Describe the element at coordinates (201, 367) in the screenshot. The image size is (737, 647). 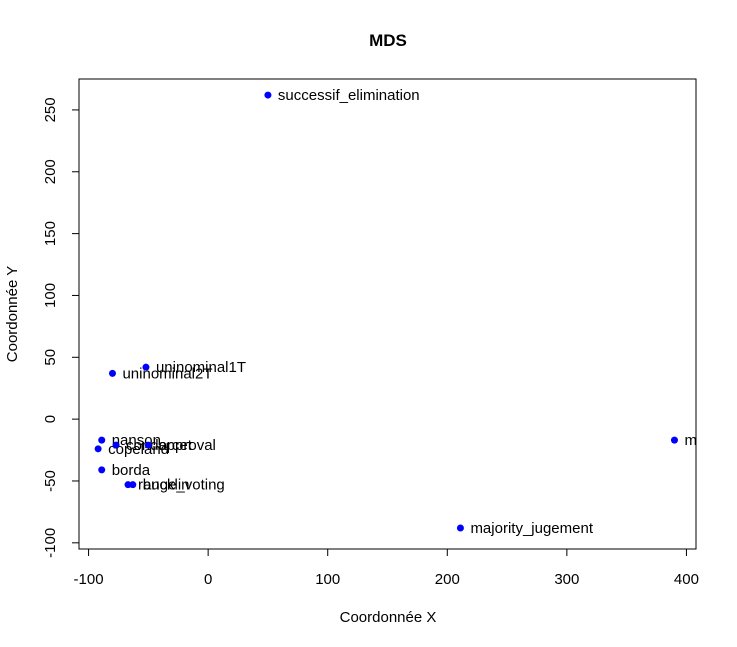
I see `data-point-label: uninominal1T` at that location.